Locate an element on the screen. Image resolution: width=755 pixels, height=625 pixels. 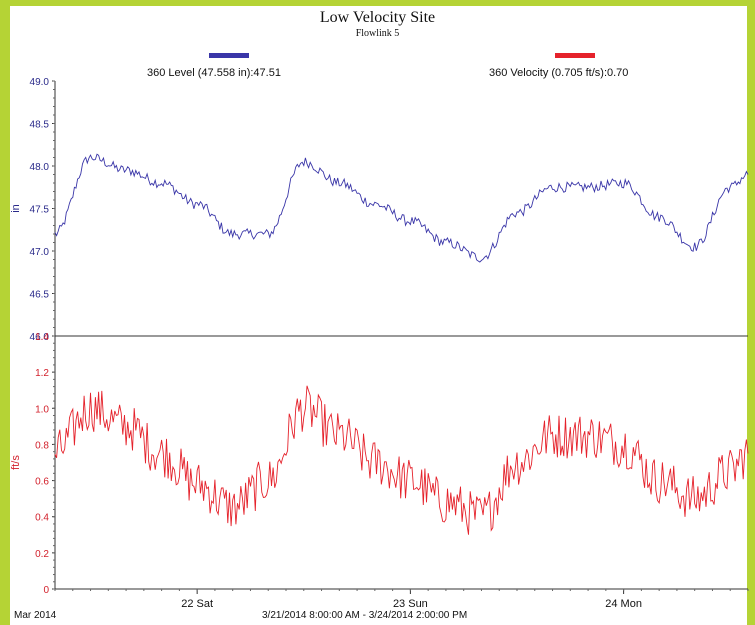
velocity-y-axis-label: ft/s is located at coordinates (16, 462).